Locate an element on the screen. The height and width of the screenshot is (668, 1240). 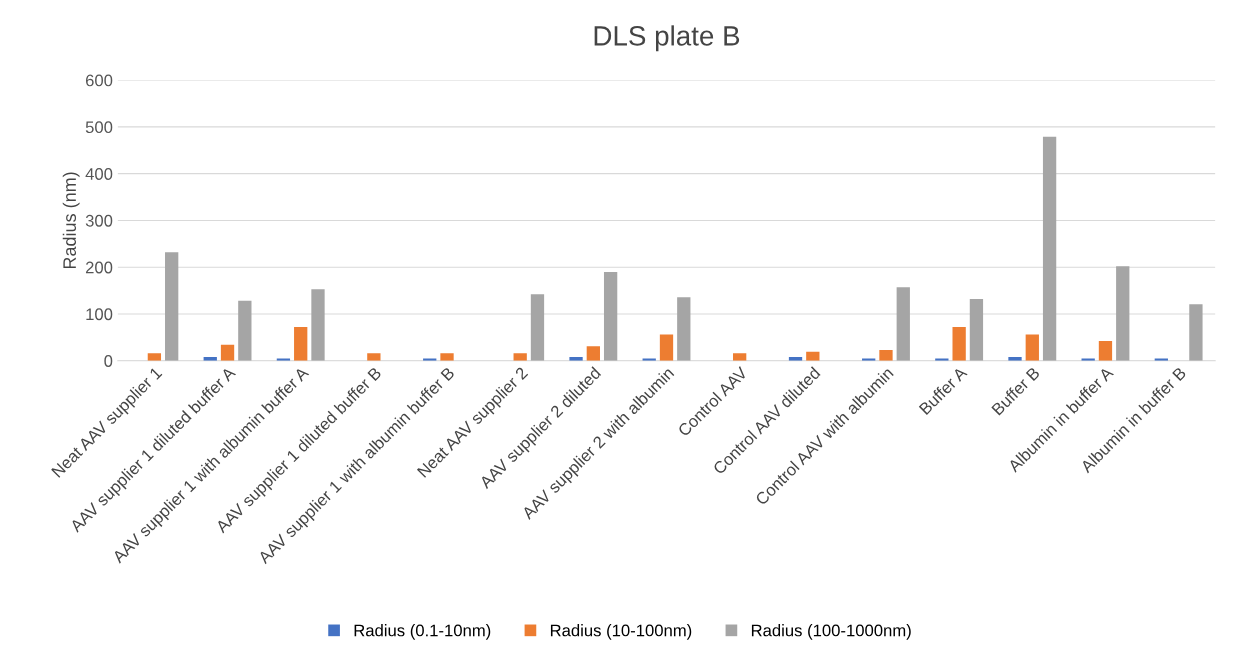
y-tick-label: 100 is located at coordinates (99, 314).